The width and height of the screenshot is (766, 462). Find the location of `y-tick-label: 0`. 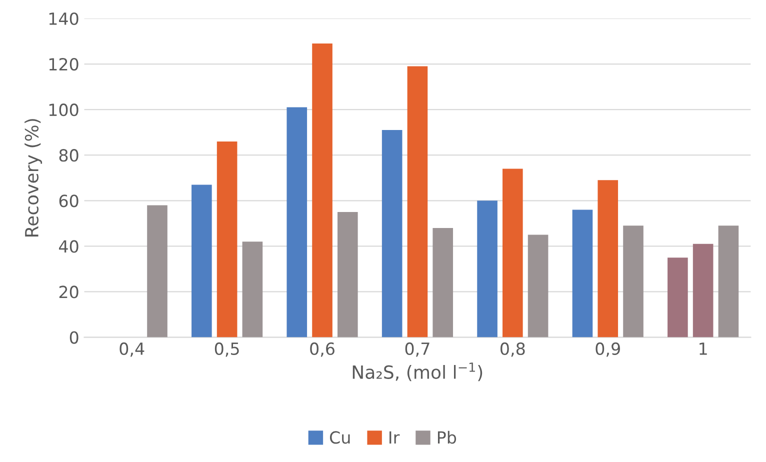

y-tick-label: 0 is located at coordinates (74, 337).